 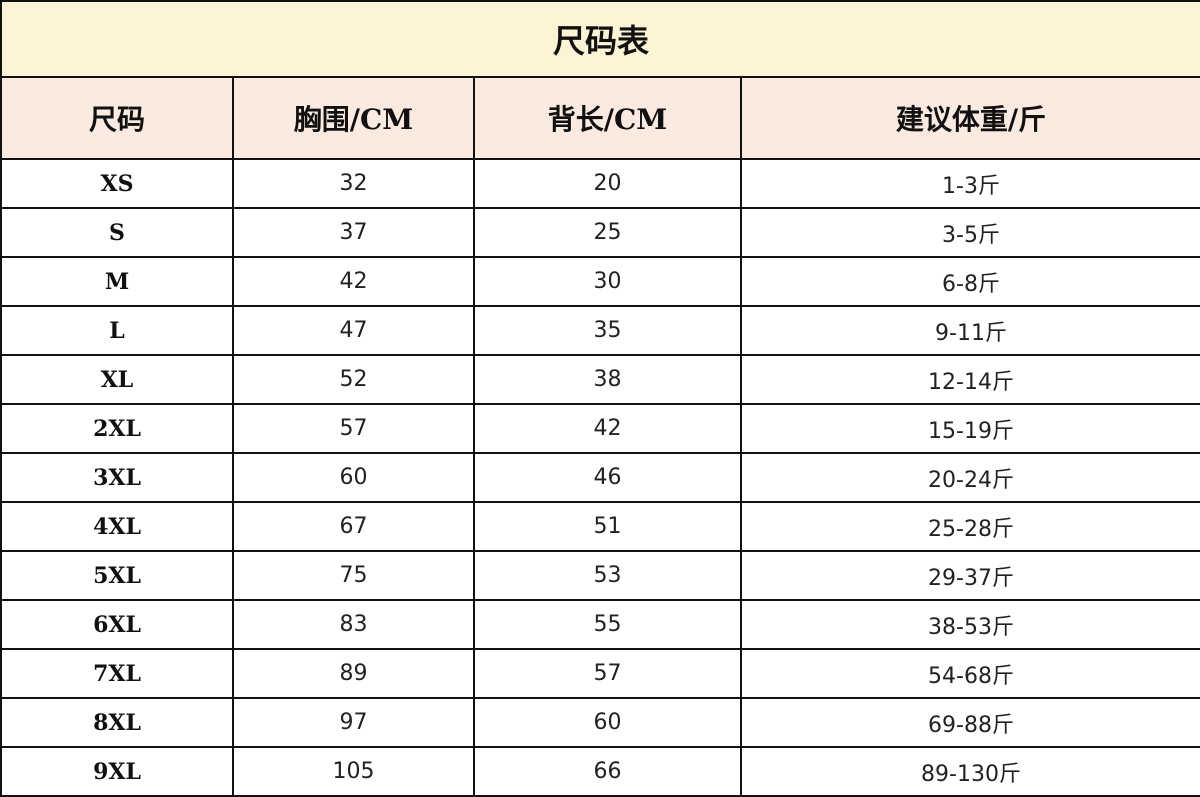 What do you see at coordinates (969, 673) in the screenshot?
I see `weight-cell: 54-68斤` at bounding box center [969, 673].